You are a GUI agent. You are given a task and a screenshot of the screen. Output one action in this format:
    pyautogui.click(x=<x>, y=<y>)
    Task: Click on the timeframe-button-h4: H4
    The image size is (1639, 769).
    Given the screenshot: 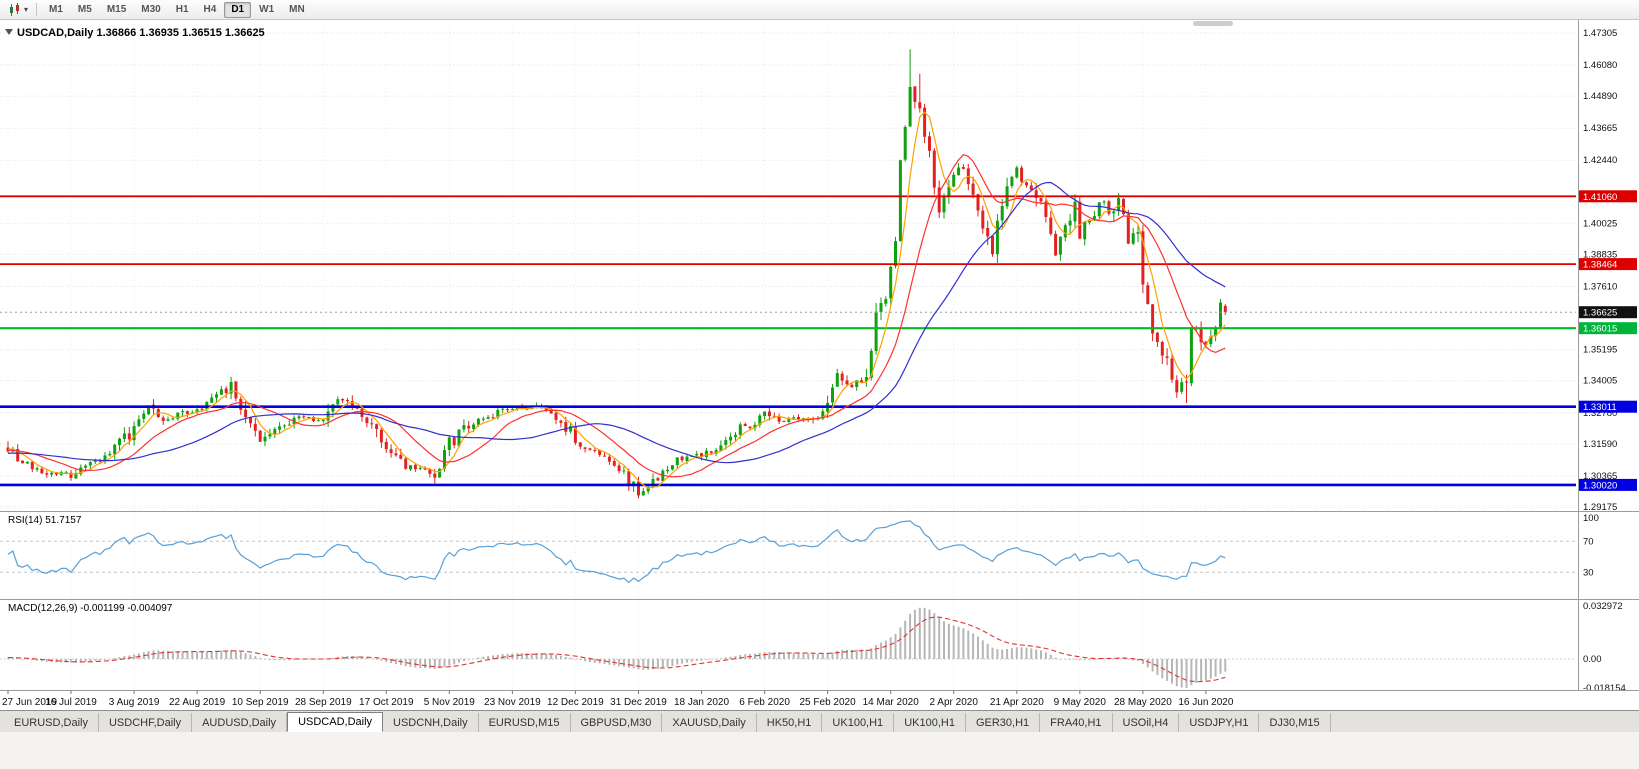 What is the action you would take?
    pyautogui.click(x=210, y=9)
    